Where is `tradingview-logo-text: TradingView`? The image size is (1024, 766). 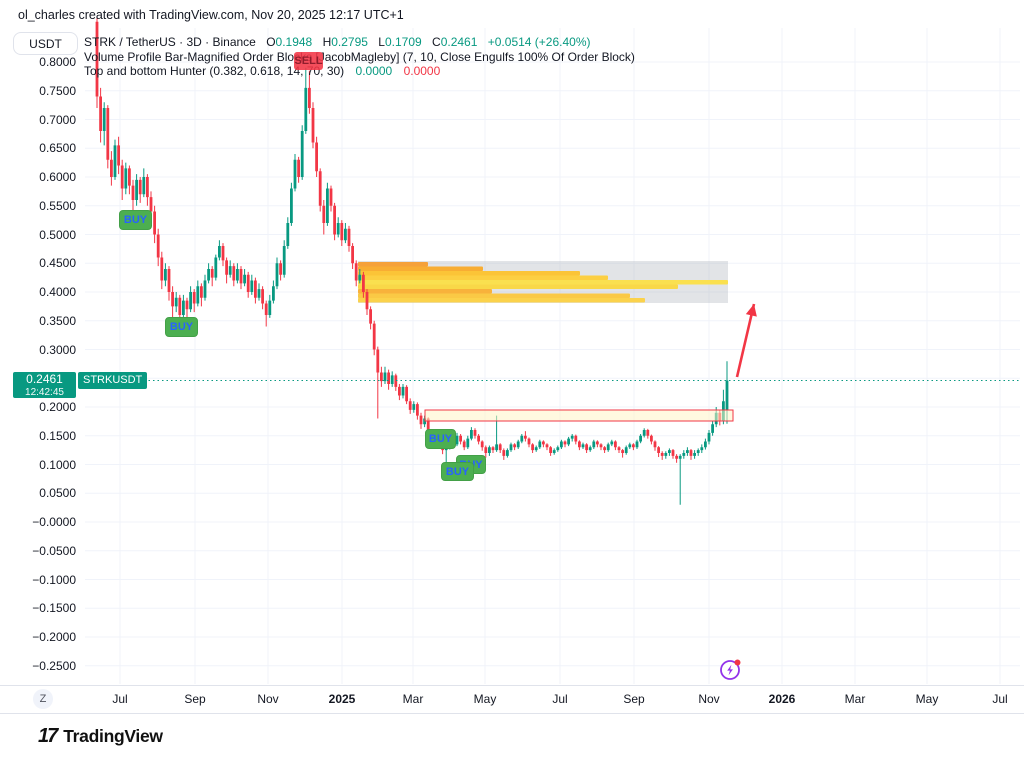
tradingview-logo-text: TradingView is located at coordinates (113, 736).